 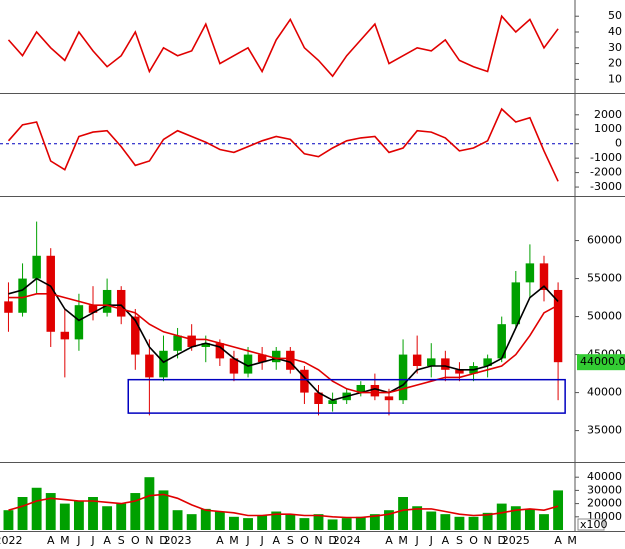 What do you see at coordinates (346, 396) in the screenshot?
I see `support-zone` at bounding box center [346, 396].